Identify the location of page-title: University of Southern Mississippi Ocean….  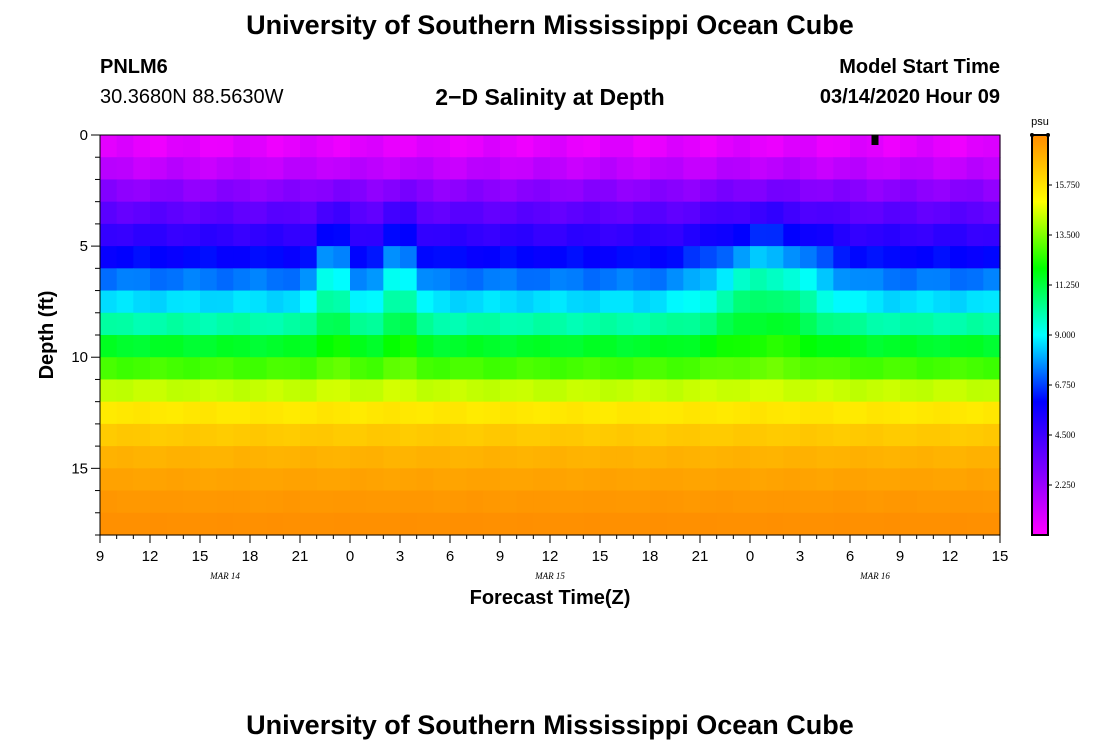
(550, 25).